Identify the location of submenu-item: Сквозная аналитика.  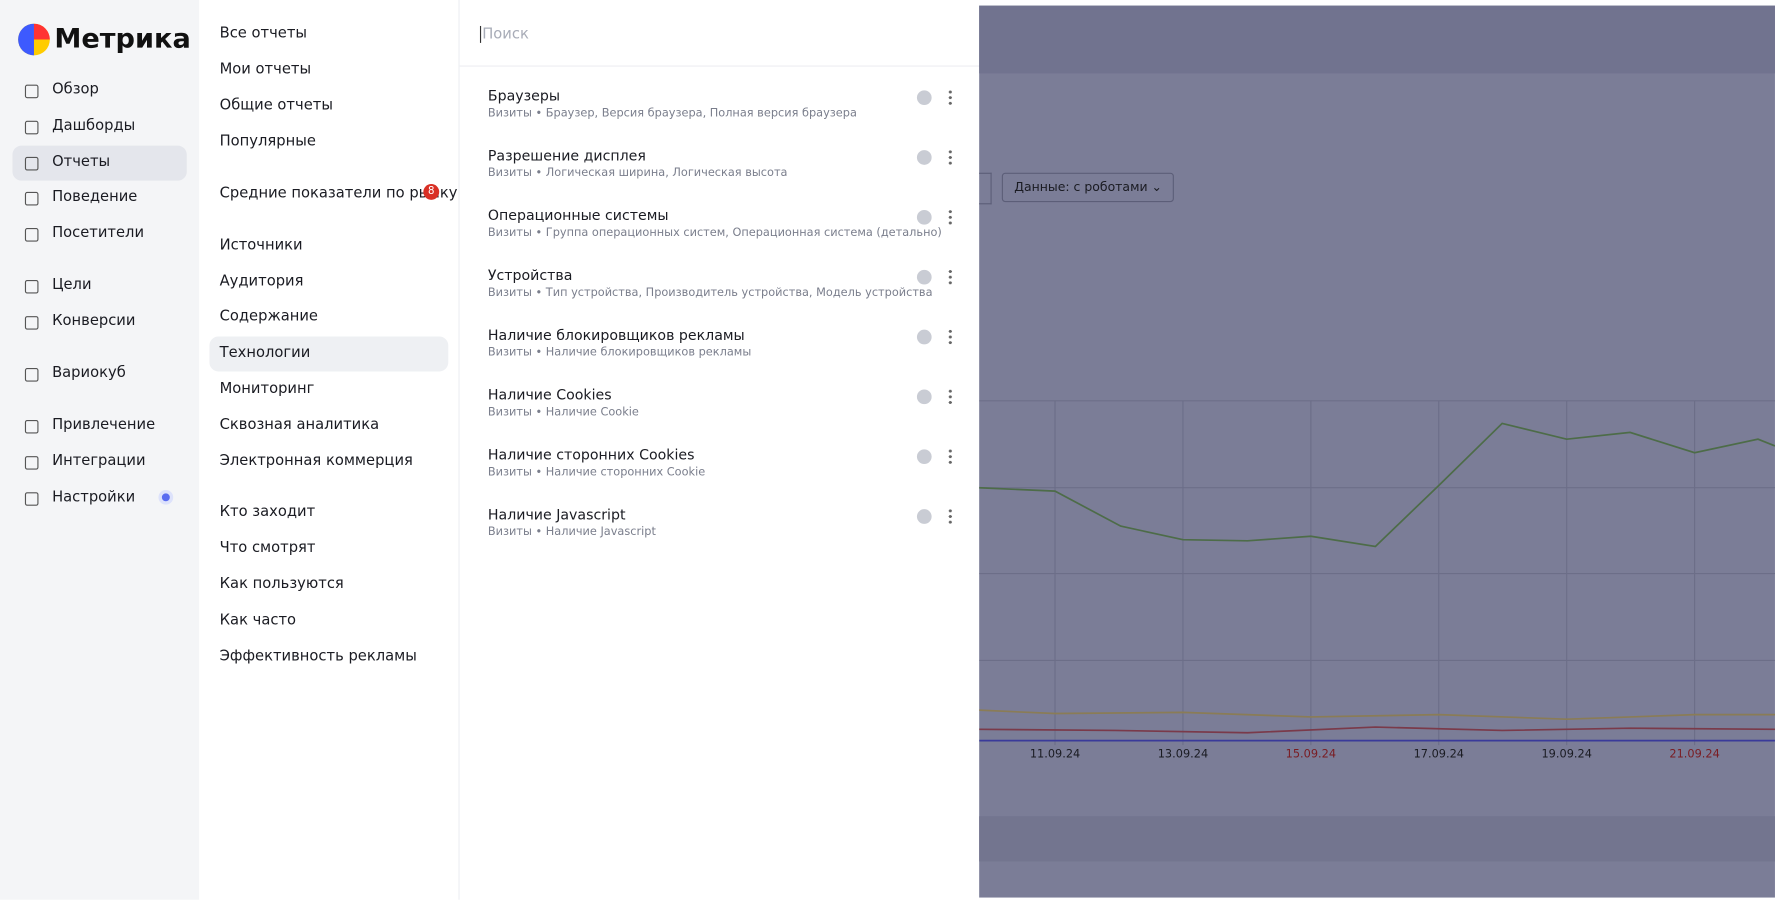
(299, 425).